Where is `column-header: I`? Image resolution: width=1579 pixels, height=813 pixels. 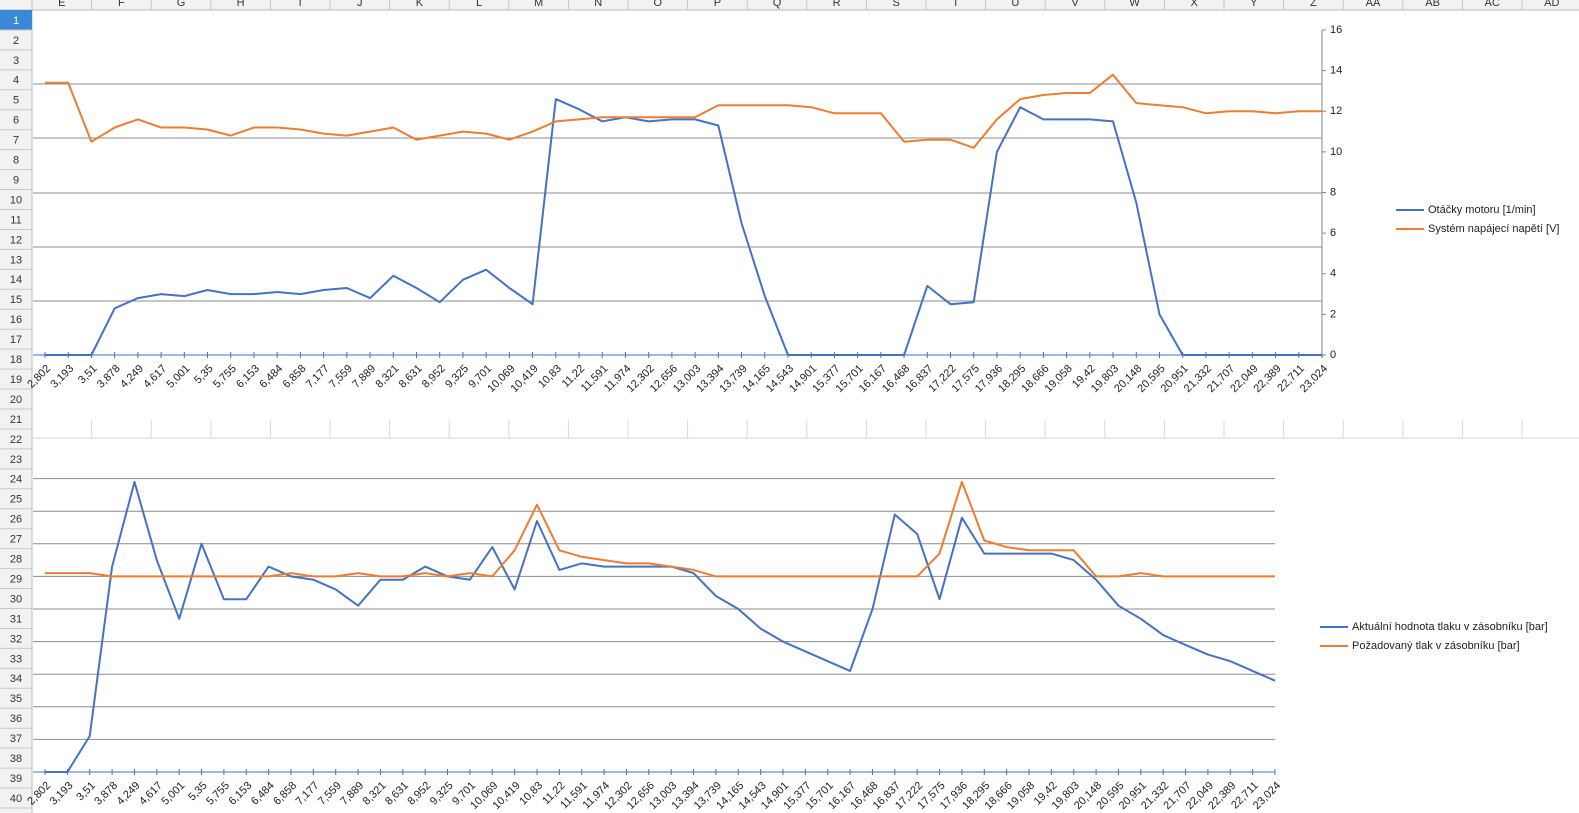
column-header: I is located at coordinates (300, 4).